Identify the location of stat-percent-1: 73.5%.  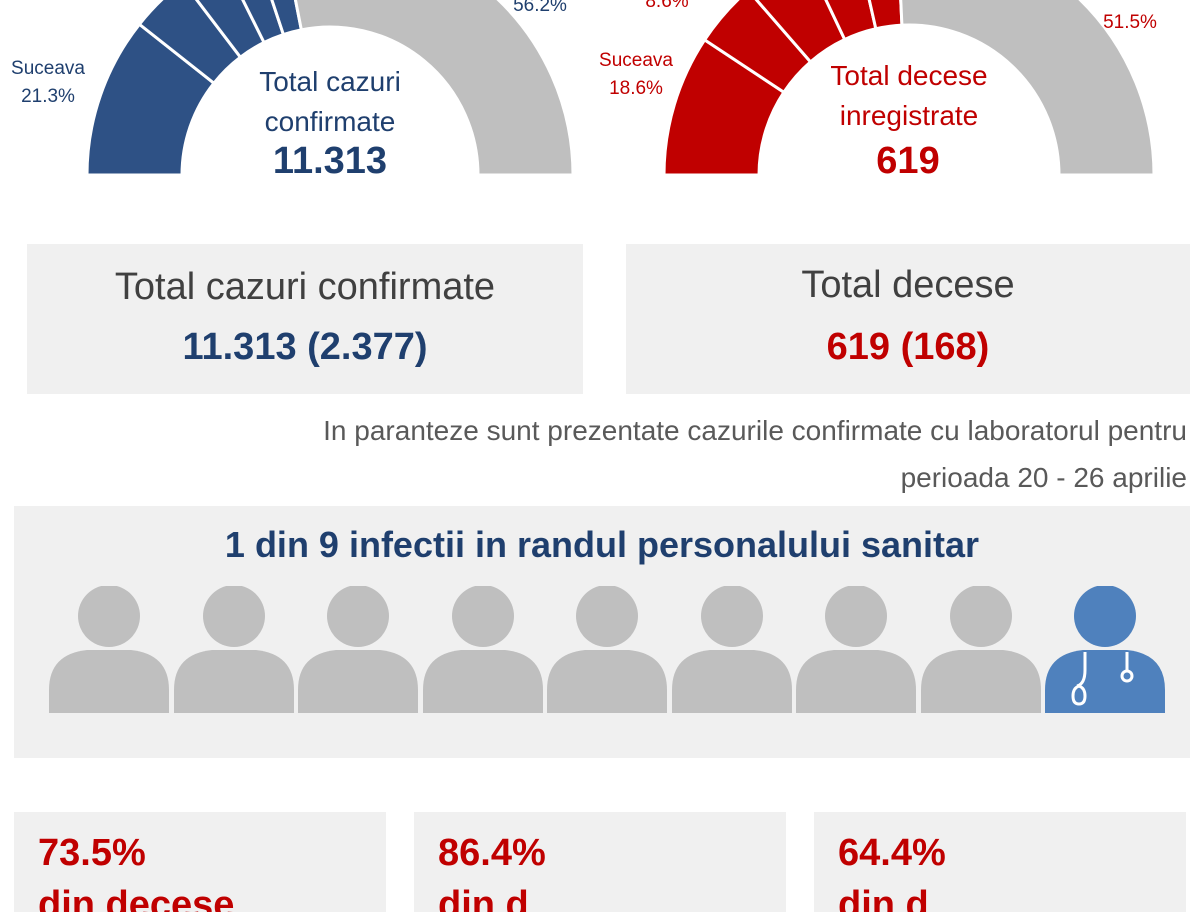
(92, 853).